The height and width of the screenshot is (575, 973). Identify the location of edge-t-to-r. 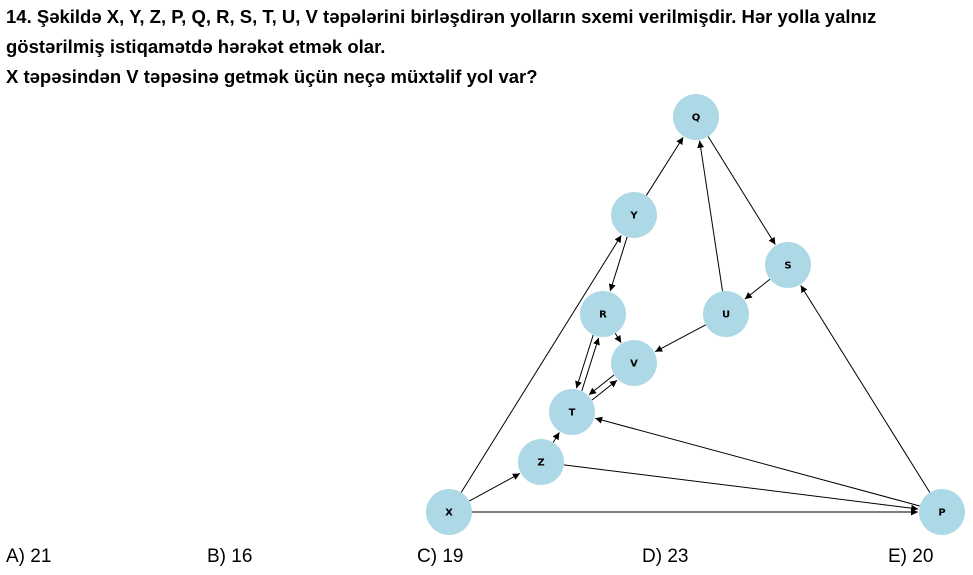
(590, 364).